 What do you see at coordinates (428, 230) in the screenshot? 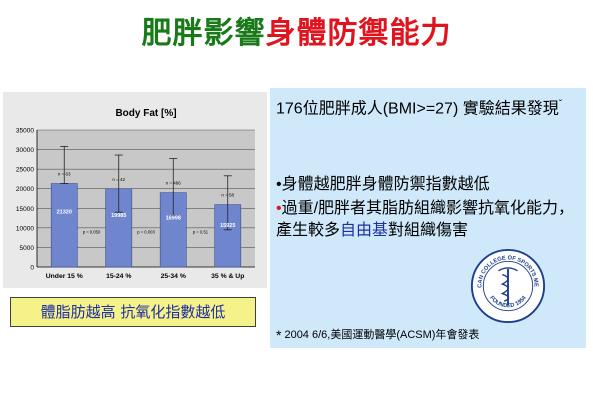
I see `finding-text-end: 對組織傷害` at bounding box center [428, 230].